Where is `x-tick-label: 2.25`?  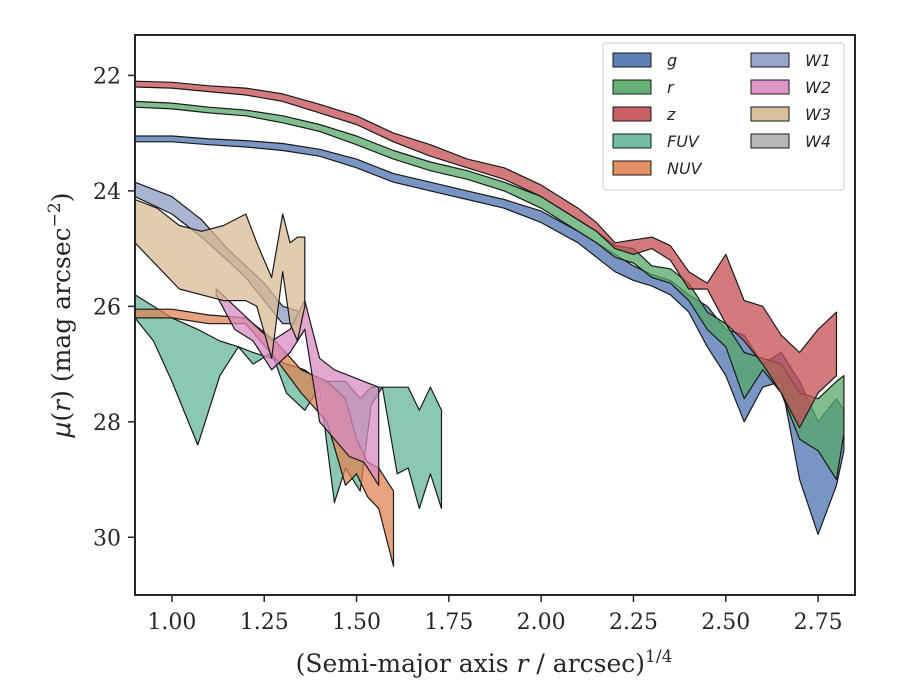
x-tick-label: 2.25 is located at coordinates (633, 622).